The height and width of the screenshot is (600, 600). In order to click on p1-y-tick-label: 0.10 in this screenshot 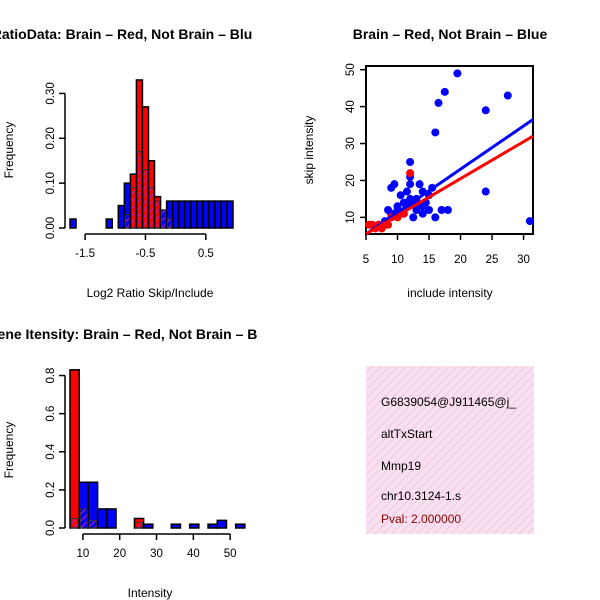, I will do `click(51, 183)`.